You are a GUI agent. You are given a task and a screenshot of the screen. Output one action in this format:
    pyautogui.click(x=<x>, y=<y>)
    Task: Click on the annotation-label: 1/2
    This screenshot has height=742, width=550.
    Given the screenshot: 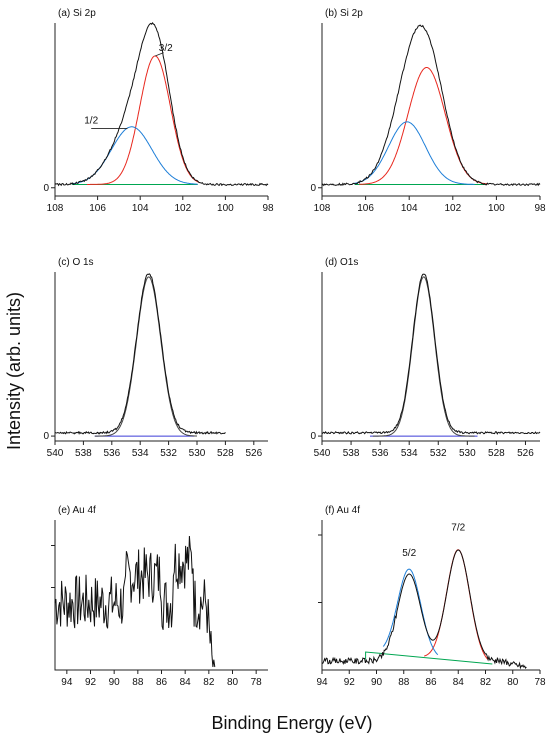 What is the action you would take?
    pyautogui.click(x=91, y=121)
    